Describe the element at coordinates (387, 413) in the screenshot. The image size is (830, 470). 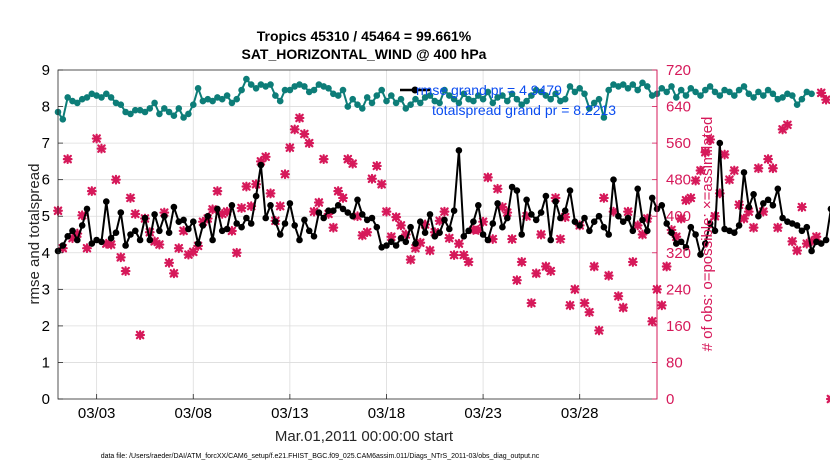
I see `x-tick-label: 03/18` at that location.